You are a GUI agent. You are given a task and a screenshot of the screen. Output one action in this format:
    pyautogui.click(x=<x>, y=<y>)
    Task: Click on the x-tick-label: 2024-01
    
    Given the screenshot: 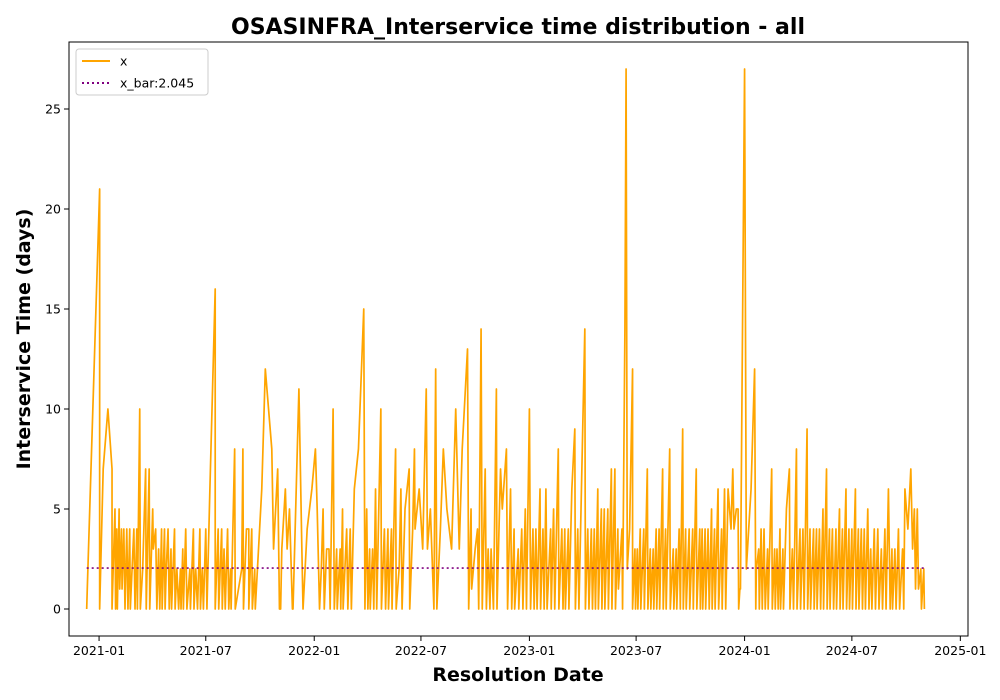 What is the action you would take?
    pyautogui.click(x=744, y=650)
    